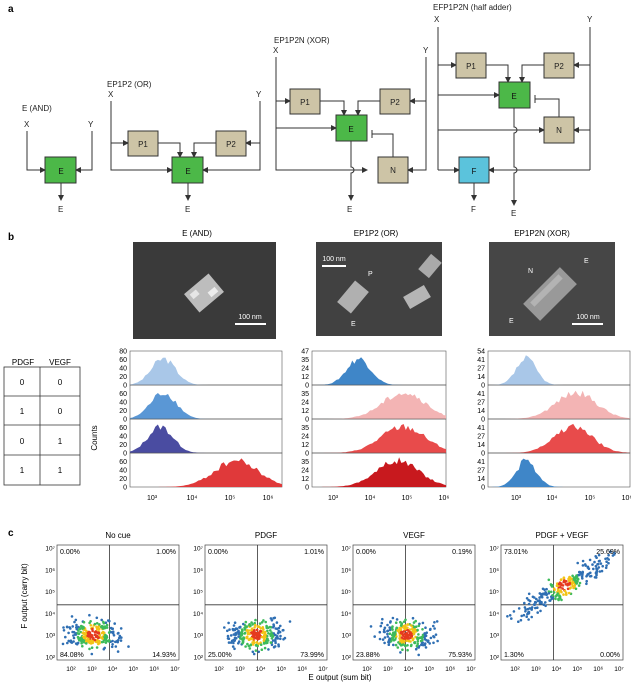 This screenshot has width=631, height=685. What do you see at coordinates (240, 669) in the screenshot?
I see `flow-x-tick: 10³` at bounding box center [240, 669].